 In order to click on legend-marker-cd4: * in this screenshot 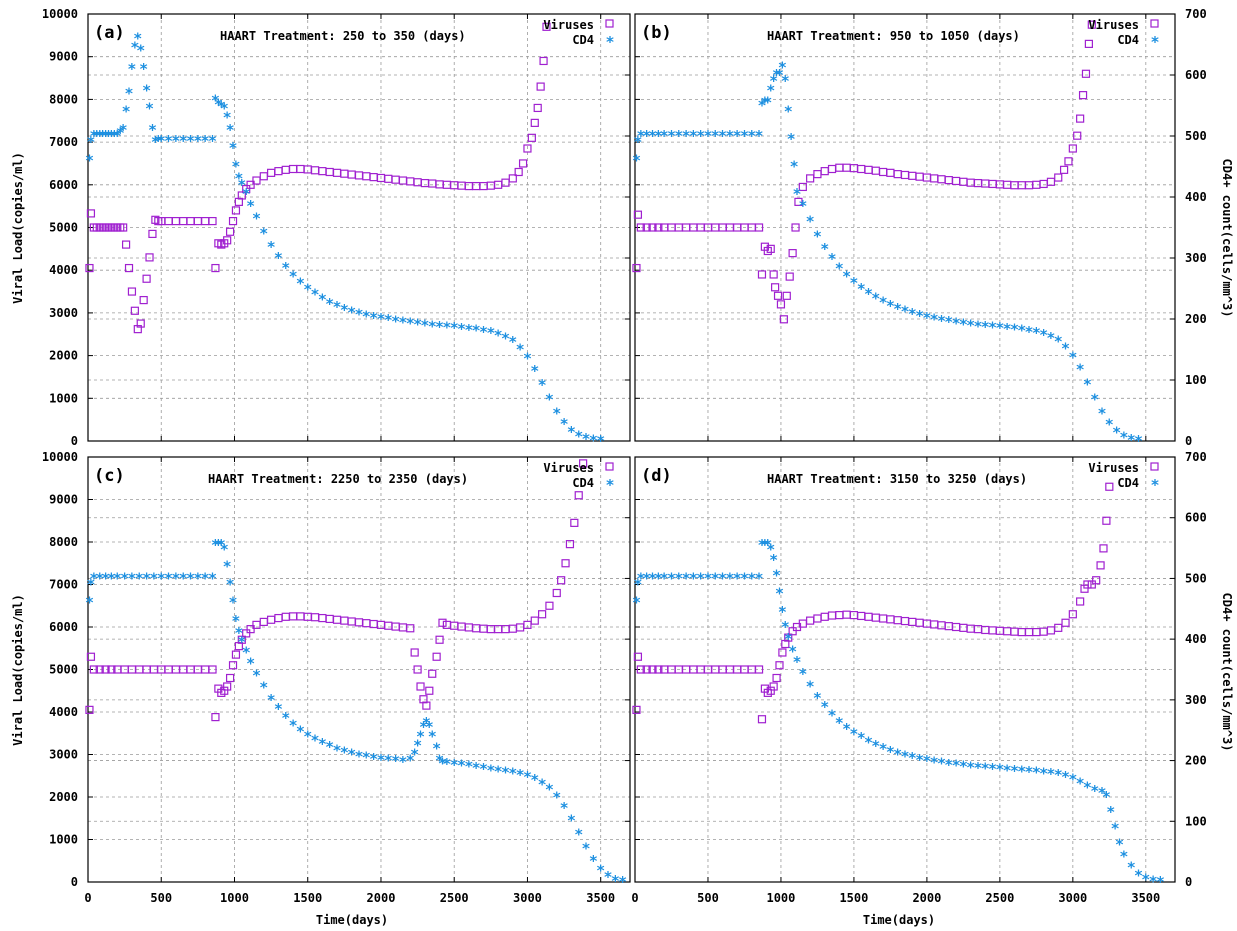, I will do `click(609, 485)`.